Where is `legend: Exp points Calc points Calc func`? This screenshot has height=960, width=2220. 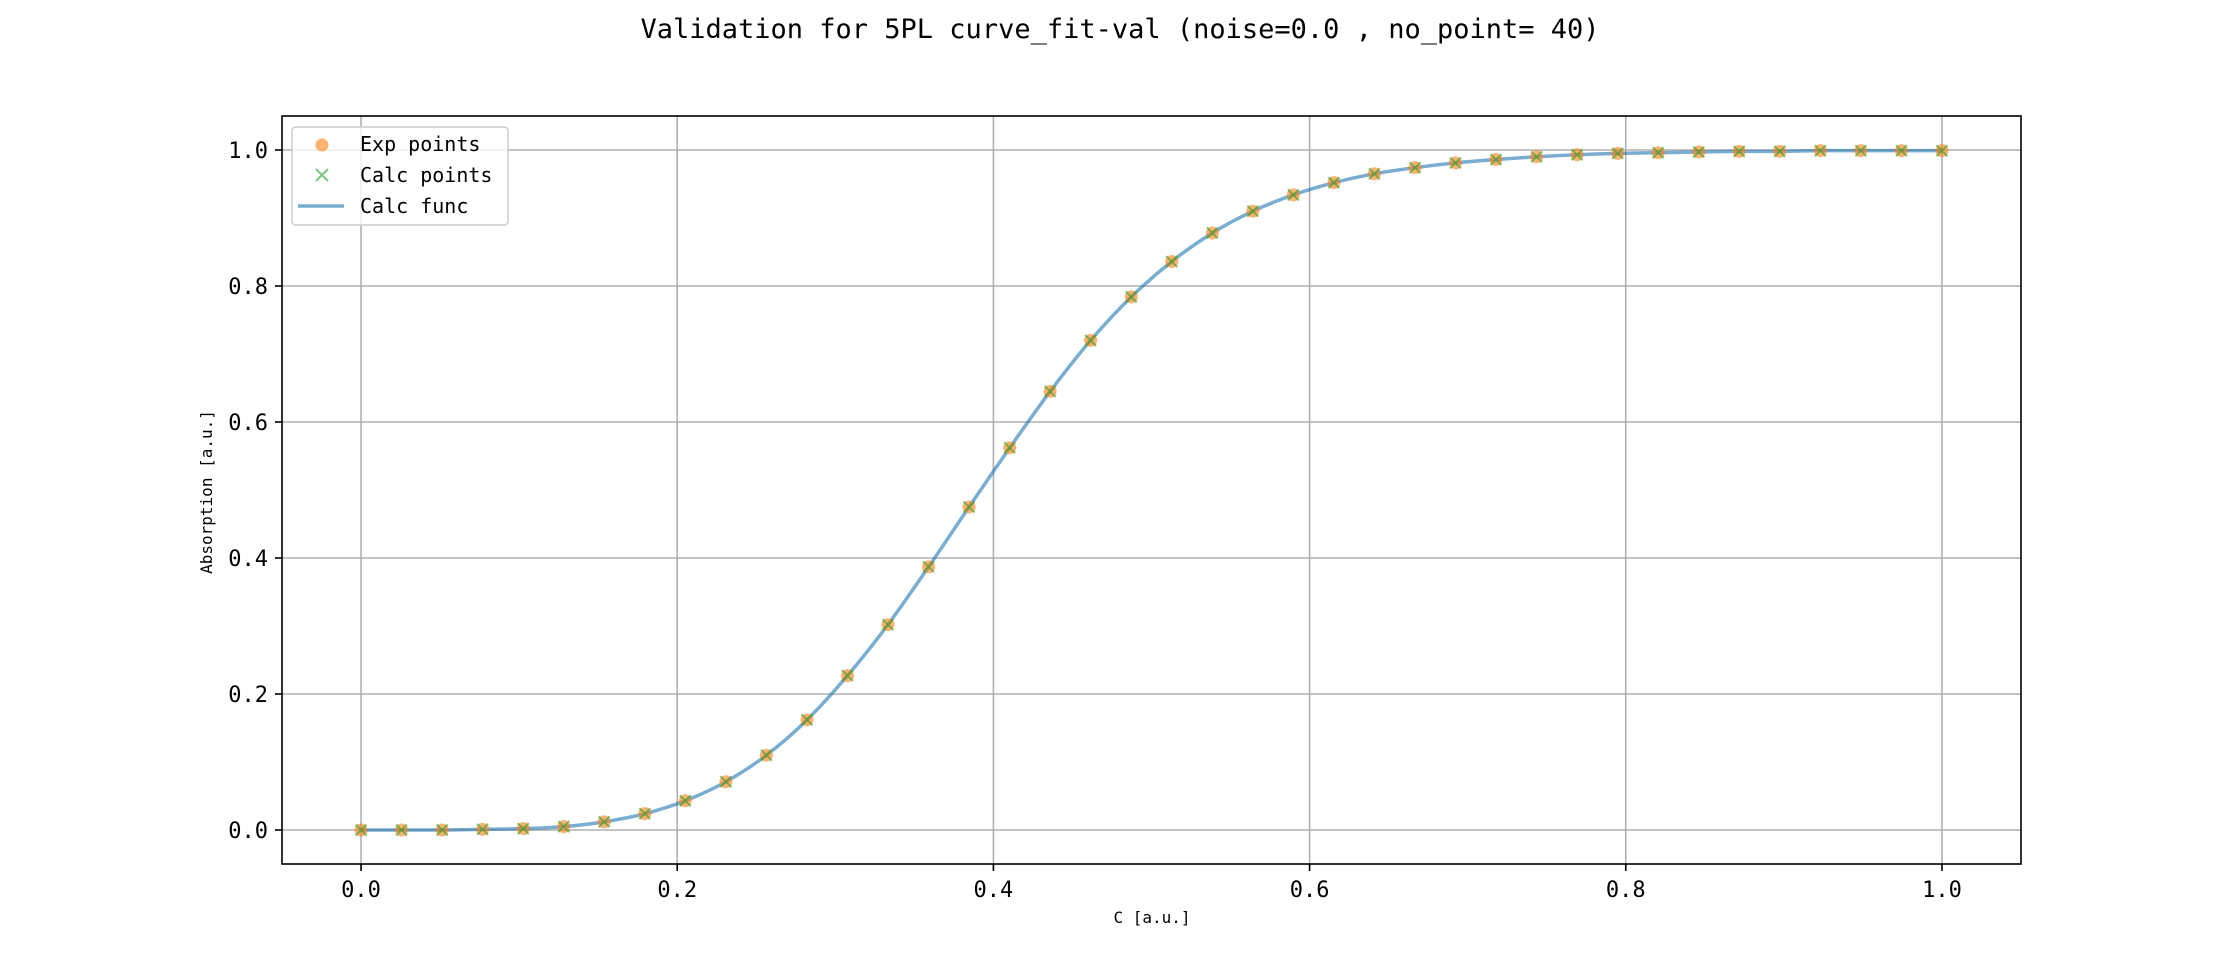 legend: Exp points Calc points Calc func is located at coordinates (400, 176).